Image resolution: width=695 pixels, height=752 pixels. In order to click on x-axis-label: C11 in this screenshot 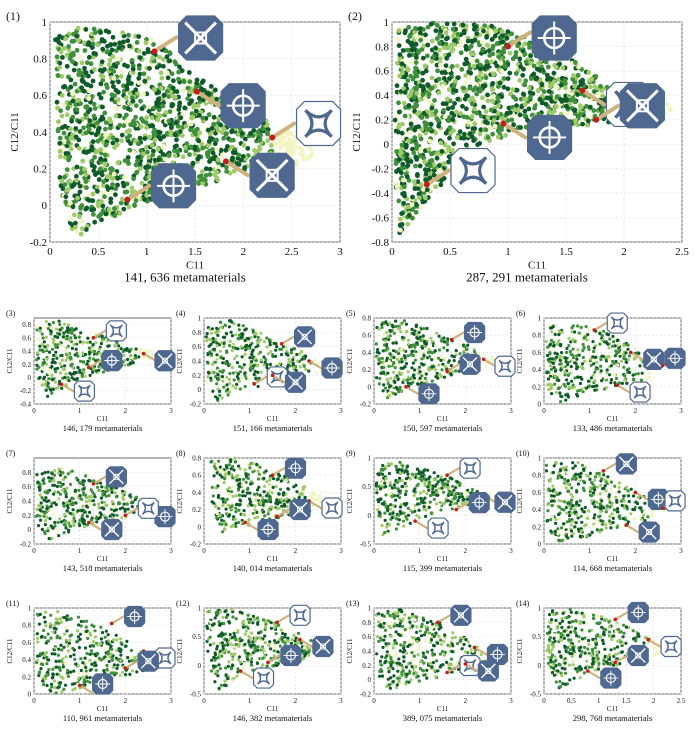, I will do `click(103, 419)`.